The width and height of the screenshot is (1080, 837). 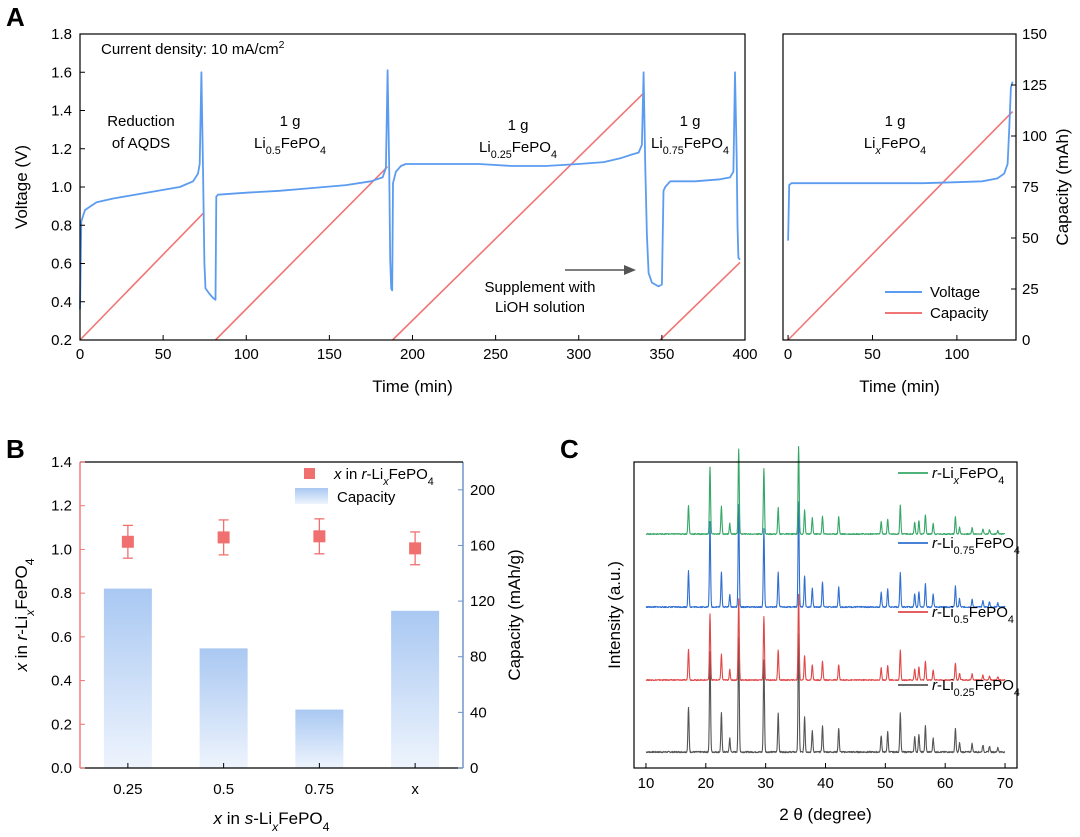 What do you see at coordinates (271, 821) in the screenshot?
I see `x-axis-title: x in s-LixFePO4` at bounding box center [271, 821].